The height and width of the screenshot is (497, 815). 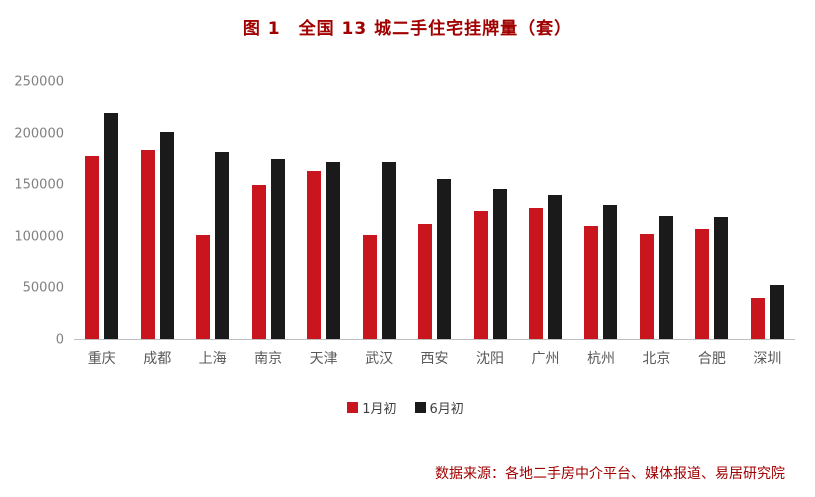 I want to click on y-axis-tick-label: 50000, so click(x=43, y=288).